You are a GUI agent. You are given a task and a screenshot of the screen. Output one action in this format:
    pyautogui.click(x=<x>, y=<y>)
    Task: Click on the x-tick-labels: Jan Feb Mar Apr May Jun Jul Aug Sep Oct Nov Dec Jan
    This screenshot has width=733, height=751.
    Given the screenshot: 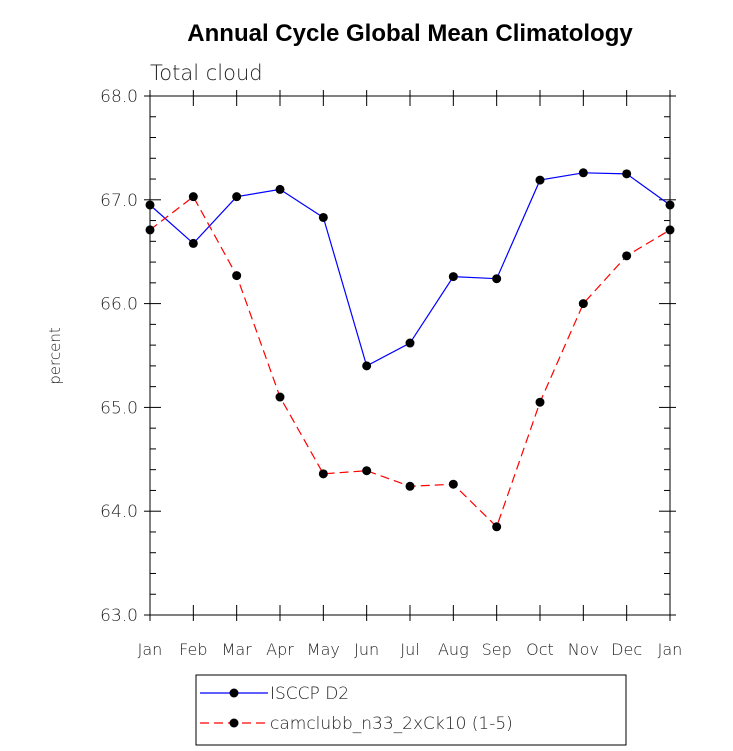 What is the action you would take?
    pyautogui.click(x=410, y=649)
    